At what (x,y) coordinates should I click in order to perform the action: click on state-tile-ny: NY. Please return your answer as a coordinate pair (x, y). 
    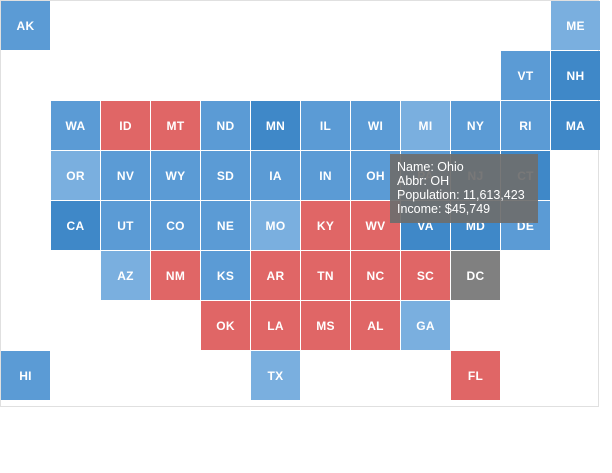
    Looking at the image, I should click on (475, 125).